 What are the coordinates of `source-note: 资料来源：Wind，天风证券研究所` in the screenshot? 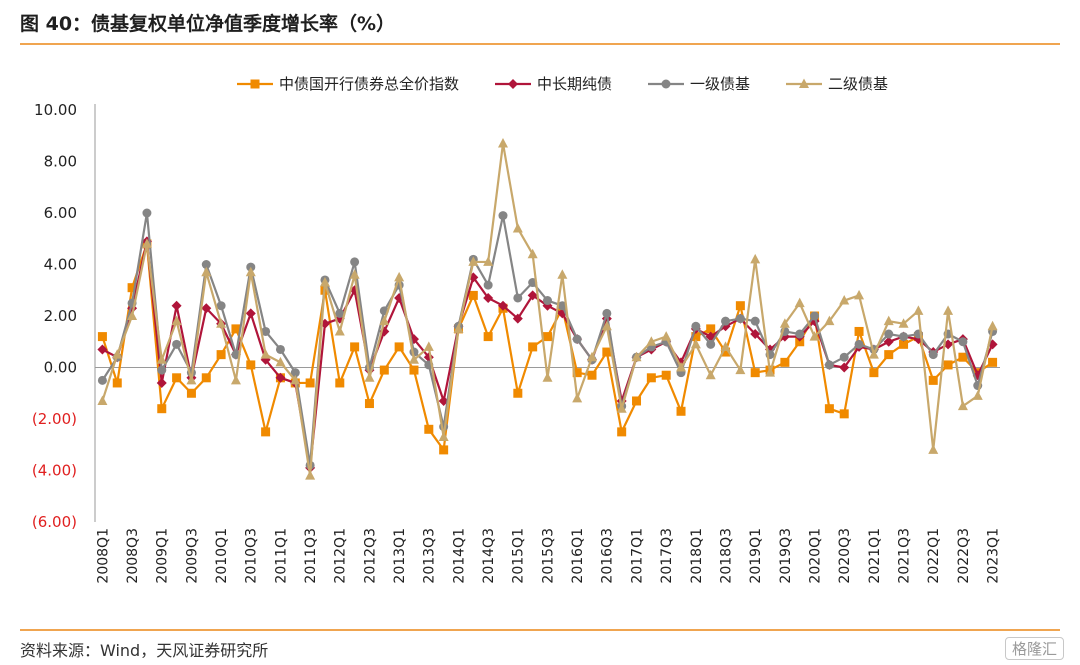 It's located at (144, 650).